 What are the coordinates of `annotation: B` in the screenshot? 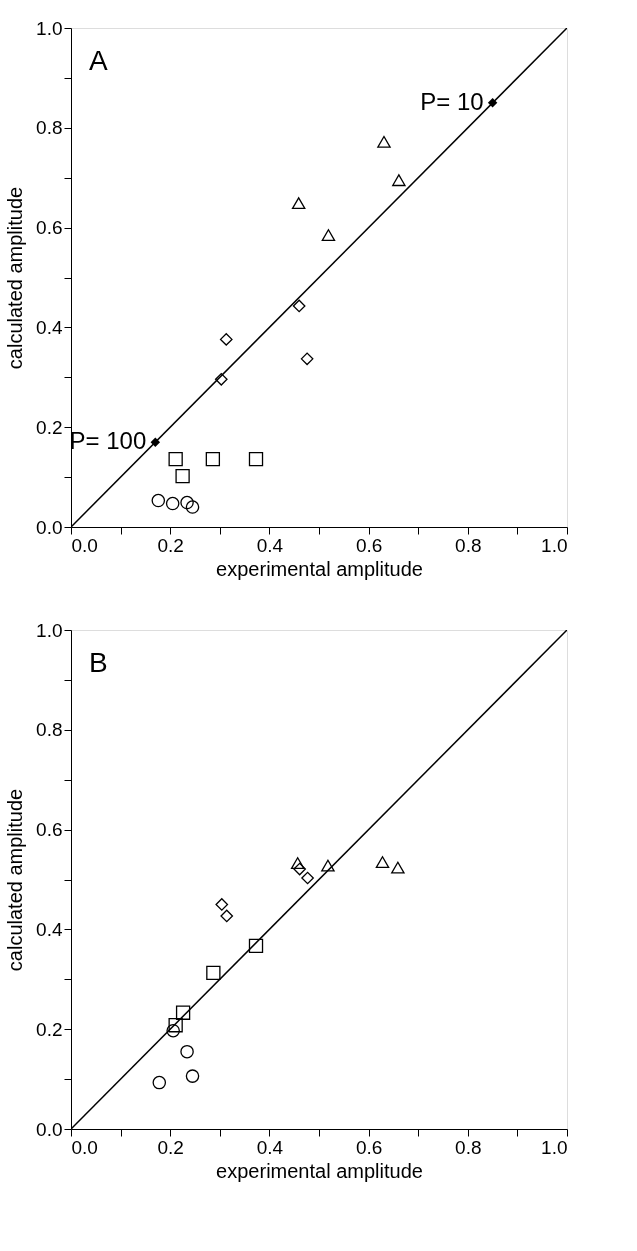 It's located at (98, 662).